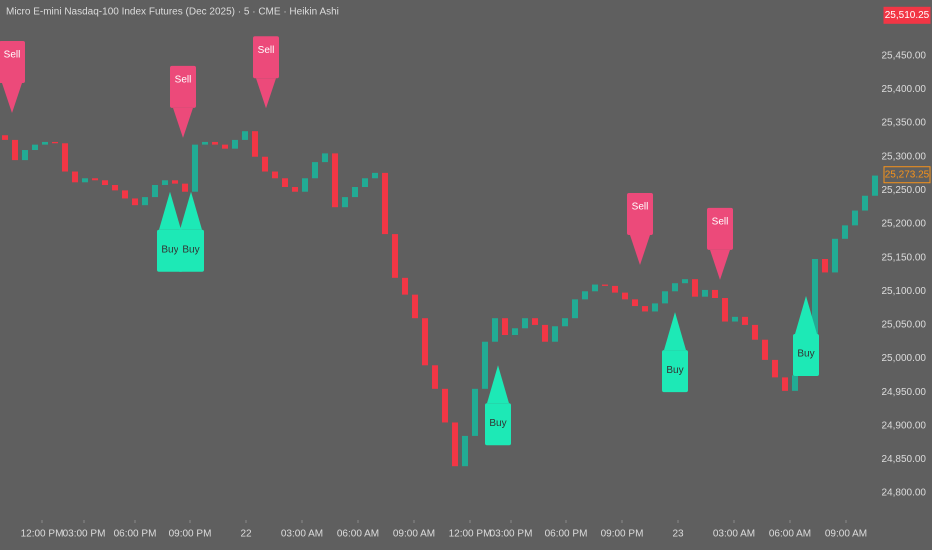 Image resolution: width=932 pixels, height=550 pixels. What do you see at coordinates (190, 534) in the screenshot?
I see `x-tick-label: 09:00 PM` at bounding box center [190, 534].